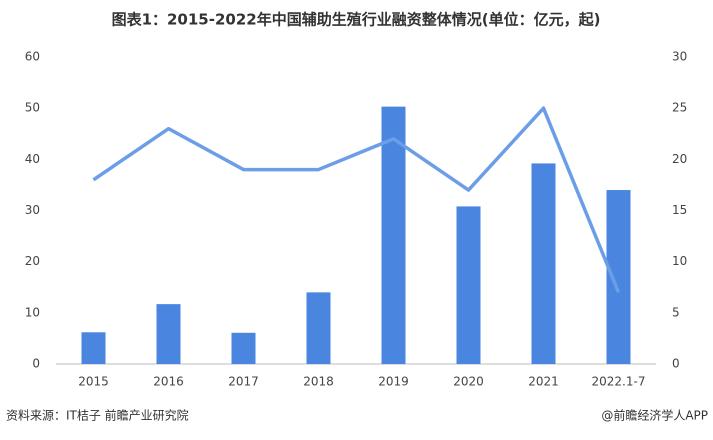  Describe the element at coordinates (32, 108) in the screenshot. I see `y-tick-label: 50` at that location.